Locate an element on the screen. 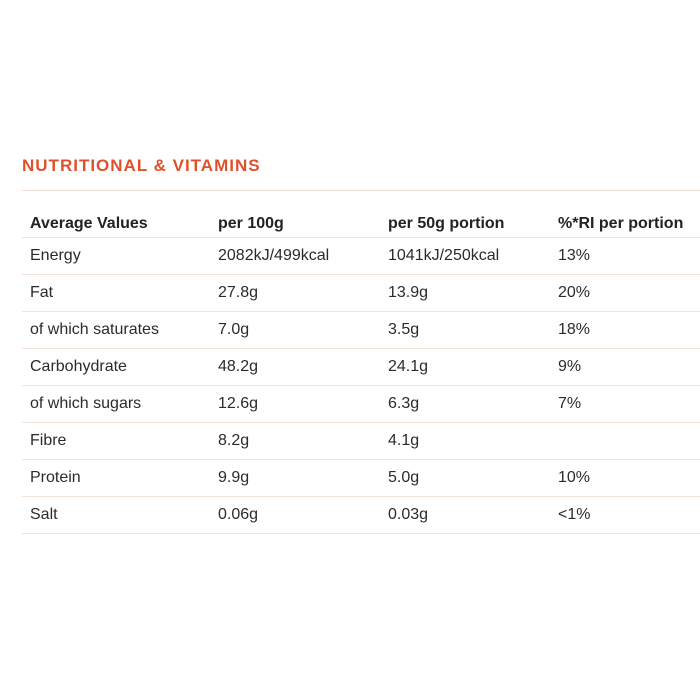  table-row: Salt 0.06g 0.03g <1% is located at coordinates (361, 515).